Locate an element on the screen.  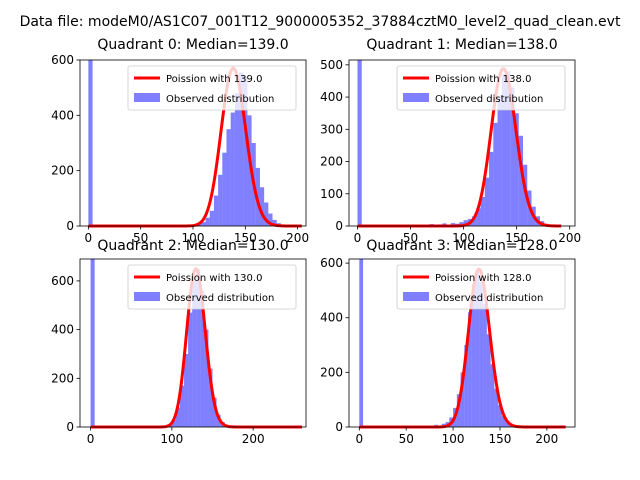
y-tick-label: 0 is located at coordinates (70, 226).